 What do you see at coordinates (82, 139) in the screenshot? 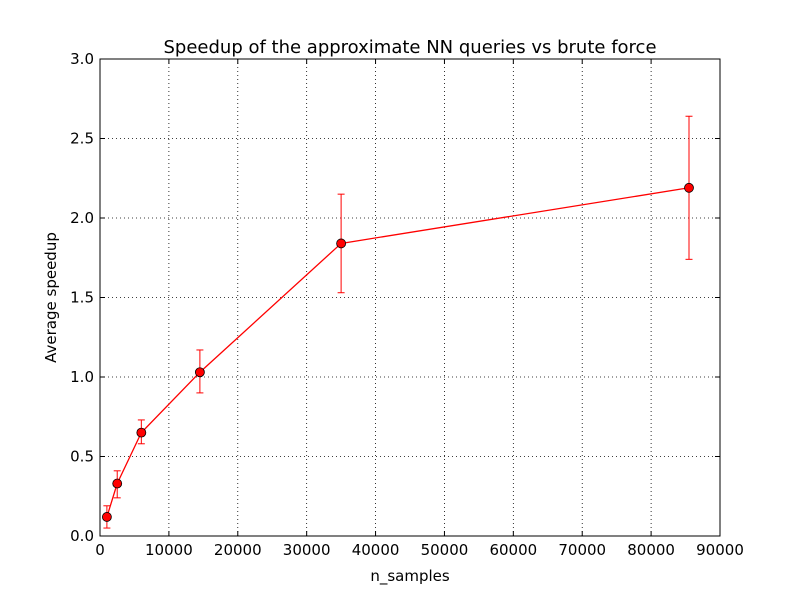
I see `y-tick-label: 2.5` at bounding box center [82, 139].